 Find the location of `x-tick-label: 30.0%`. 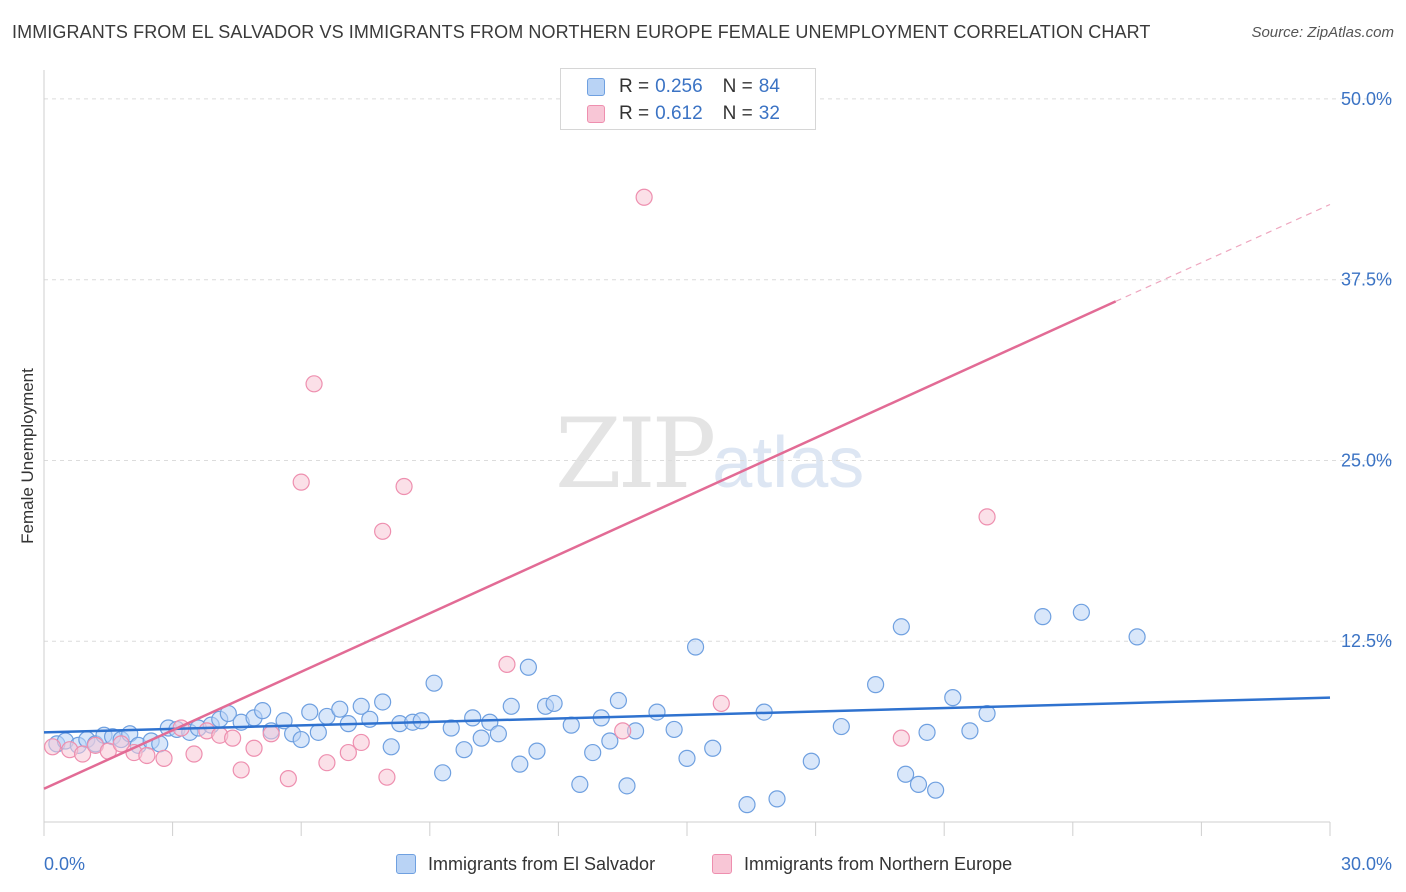

x-tick-label: 30.0% is located at coordinates (1366, 864).